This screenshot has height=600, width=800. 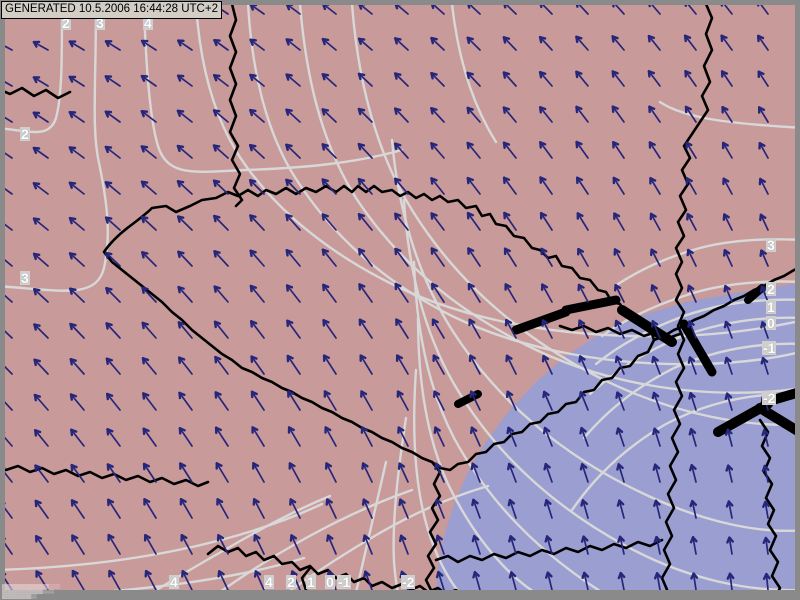 What do you see at coordinates (694, 332) in the screenshot?
I see `contour-r1` at bounding box center [694, 332].